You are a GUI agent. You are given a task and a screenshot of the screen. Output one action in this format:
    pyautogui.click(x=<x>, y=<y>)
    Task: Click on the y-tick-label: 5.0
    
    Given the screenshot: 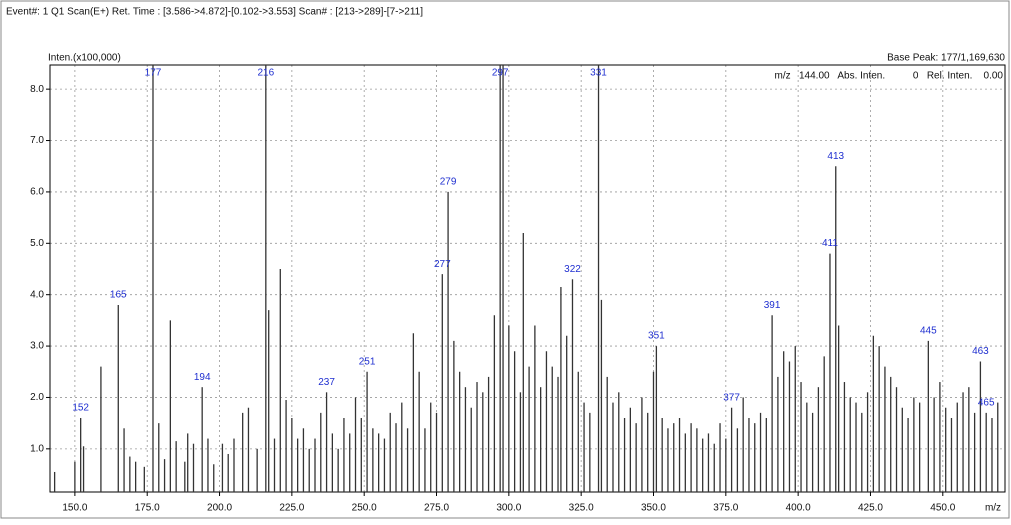 What is the action you would take?
    pyautogui.click(x=37, y=243)
    